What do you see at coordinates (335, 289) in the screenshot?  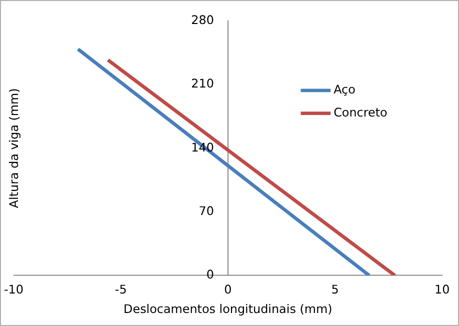 I see `x-tick-label: 5` at bounding box center [335, 289].